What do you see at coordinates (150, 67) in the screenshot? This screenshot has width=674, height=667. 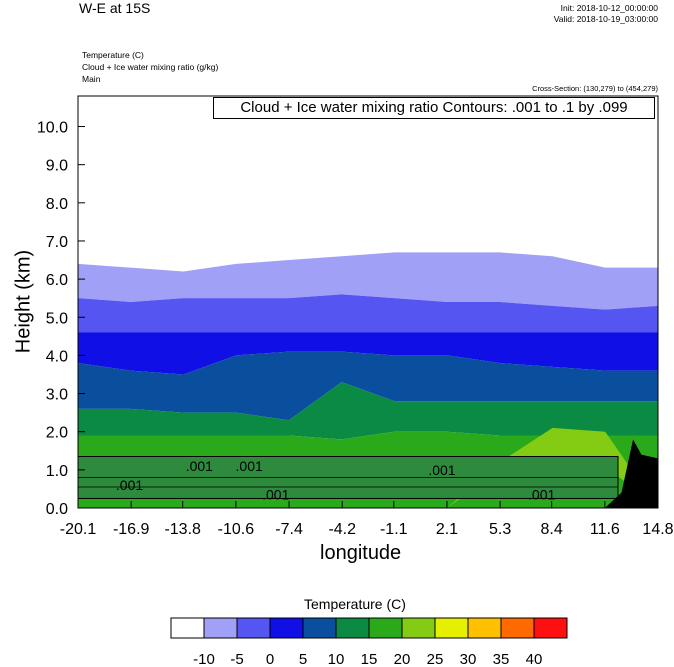 I see `field-cloud-ice: Cloud + Ice water mixing ratio (g/kg)` at bounding box center [150, 67].